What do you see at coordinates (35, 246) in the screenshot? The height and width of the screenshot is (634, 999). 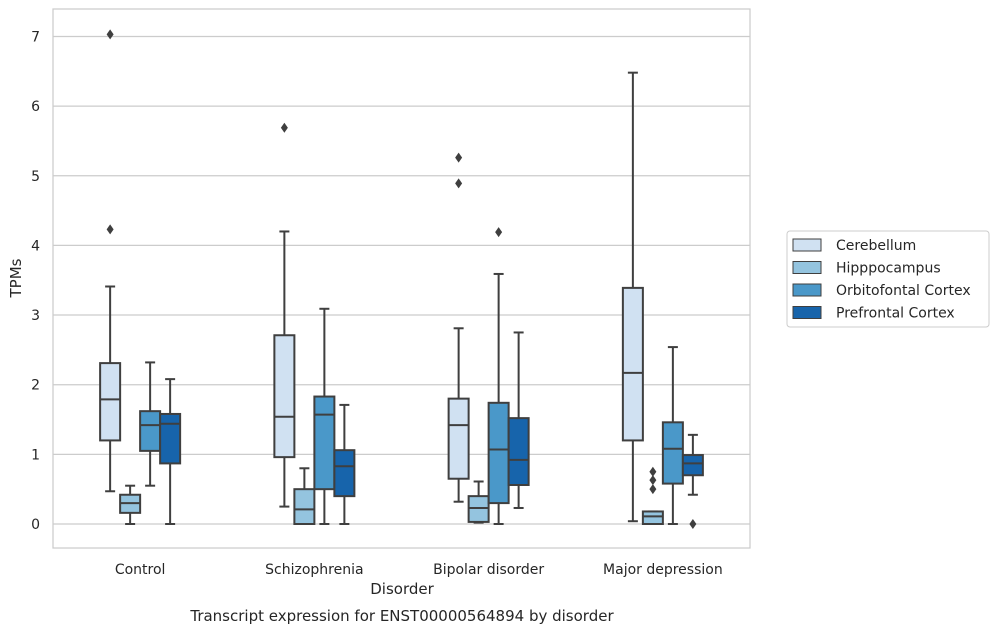 I see `y-tick-label: 4` at bounding box center [35, 246].